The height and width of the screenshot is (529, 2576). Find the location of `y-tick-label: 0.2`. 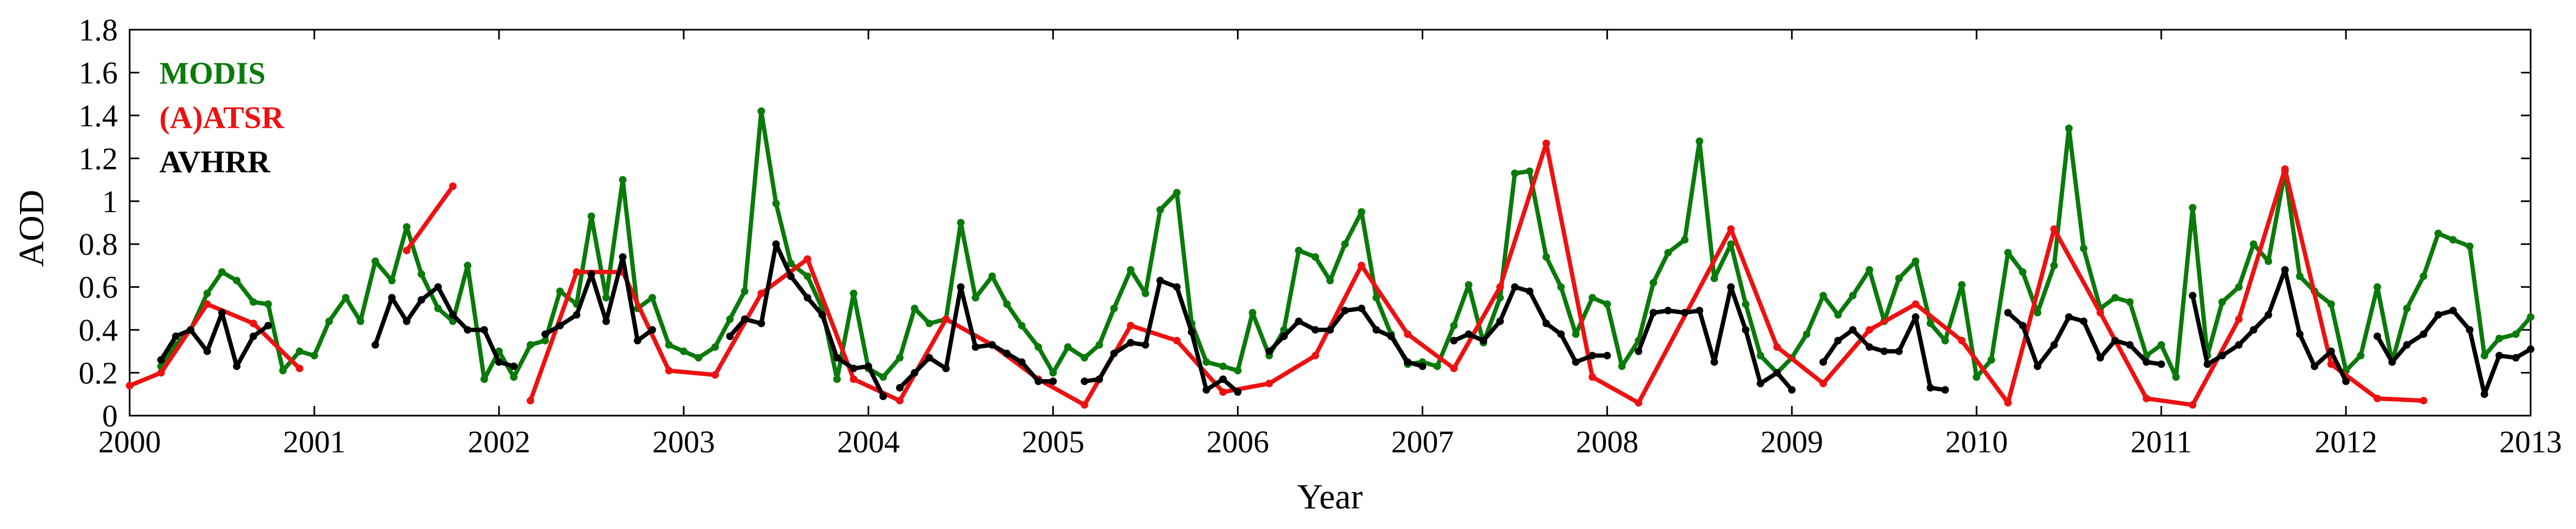

y-tick-label: 0.2 is located at coordinates (98, 374).